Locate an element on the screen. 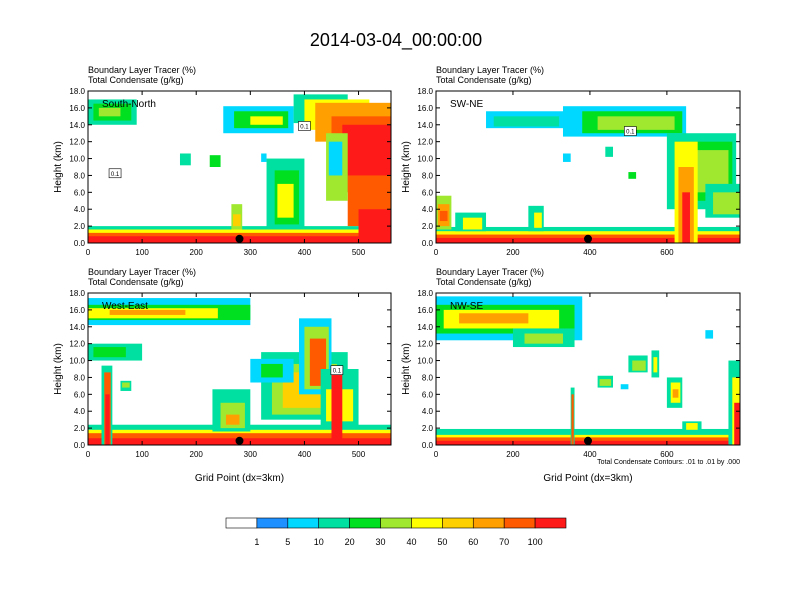 This screenshot has height=612, width=792. x-axis-label: Grid Point (dx=3km) is located at coordinates (239, 478).